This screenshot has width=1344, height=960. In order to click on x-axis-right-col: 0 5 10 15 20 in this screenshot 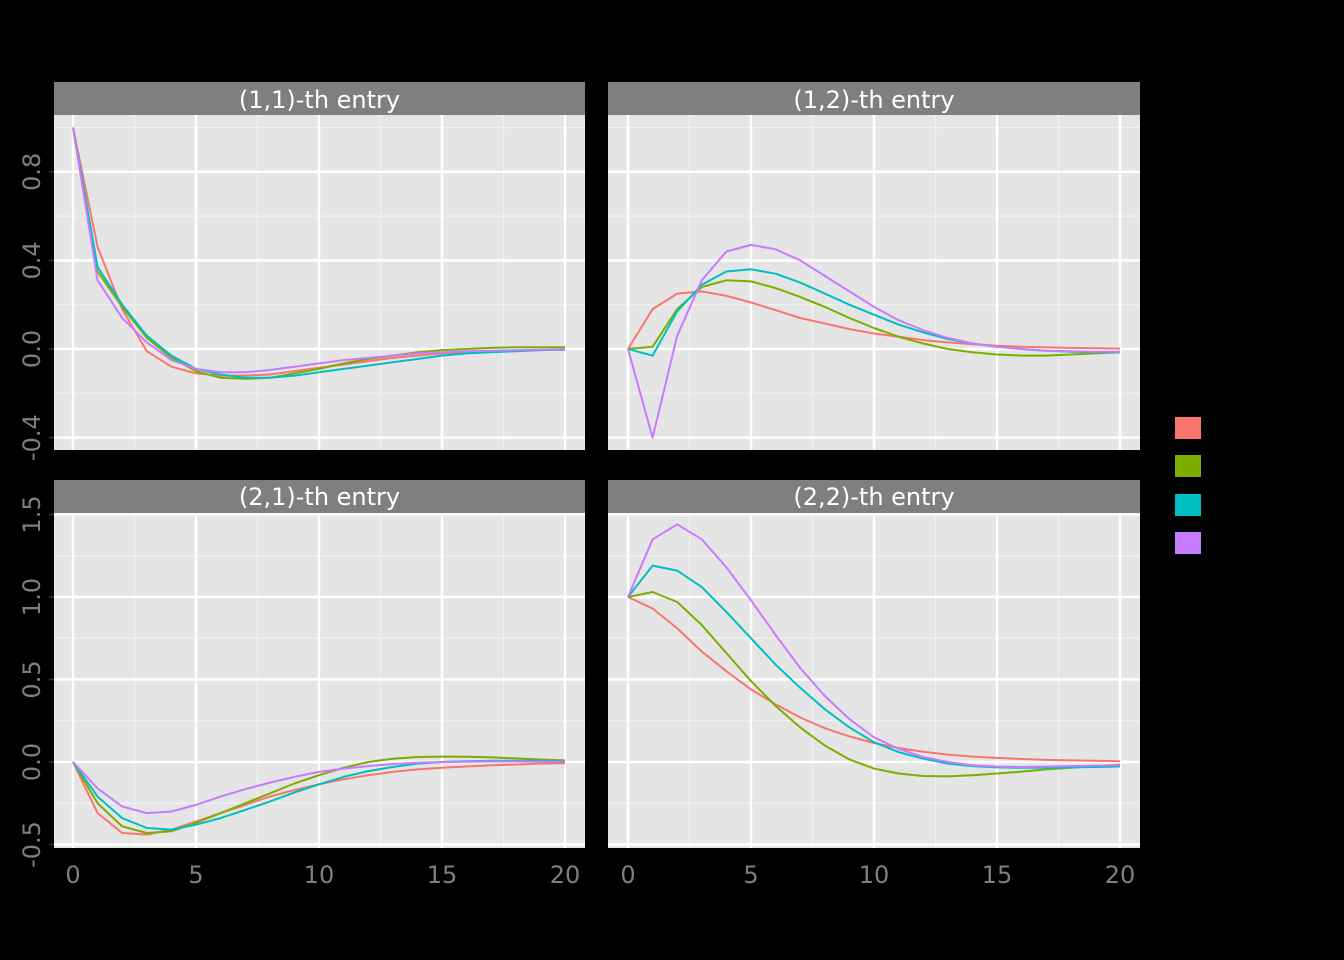, I will do `click(877, 875)`.